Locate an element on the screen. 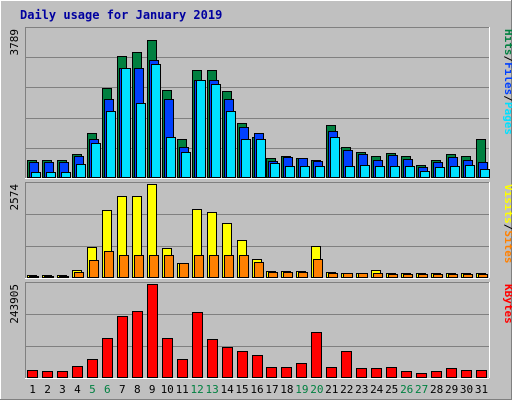 The width and height of the screenshot is (512, 400). x-tick-label-21: 21 is located at coordinates (331, 389).